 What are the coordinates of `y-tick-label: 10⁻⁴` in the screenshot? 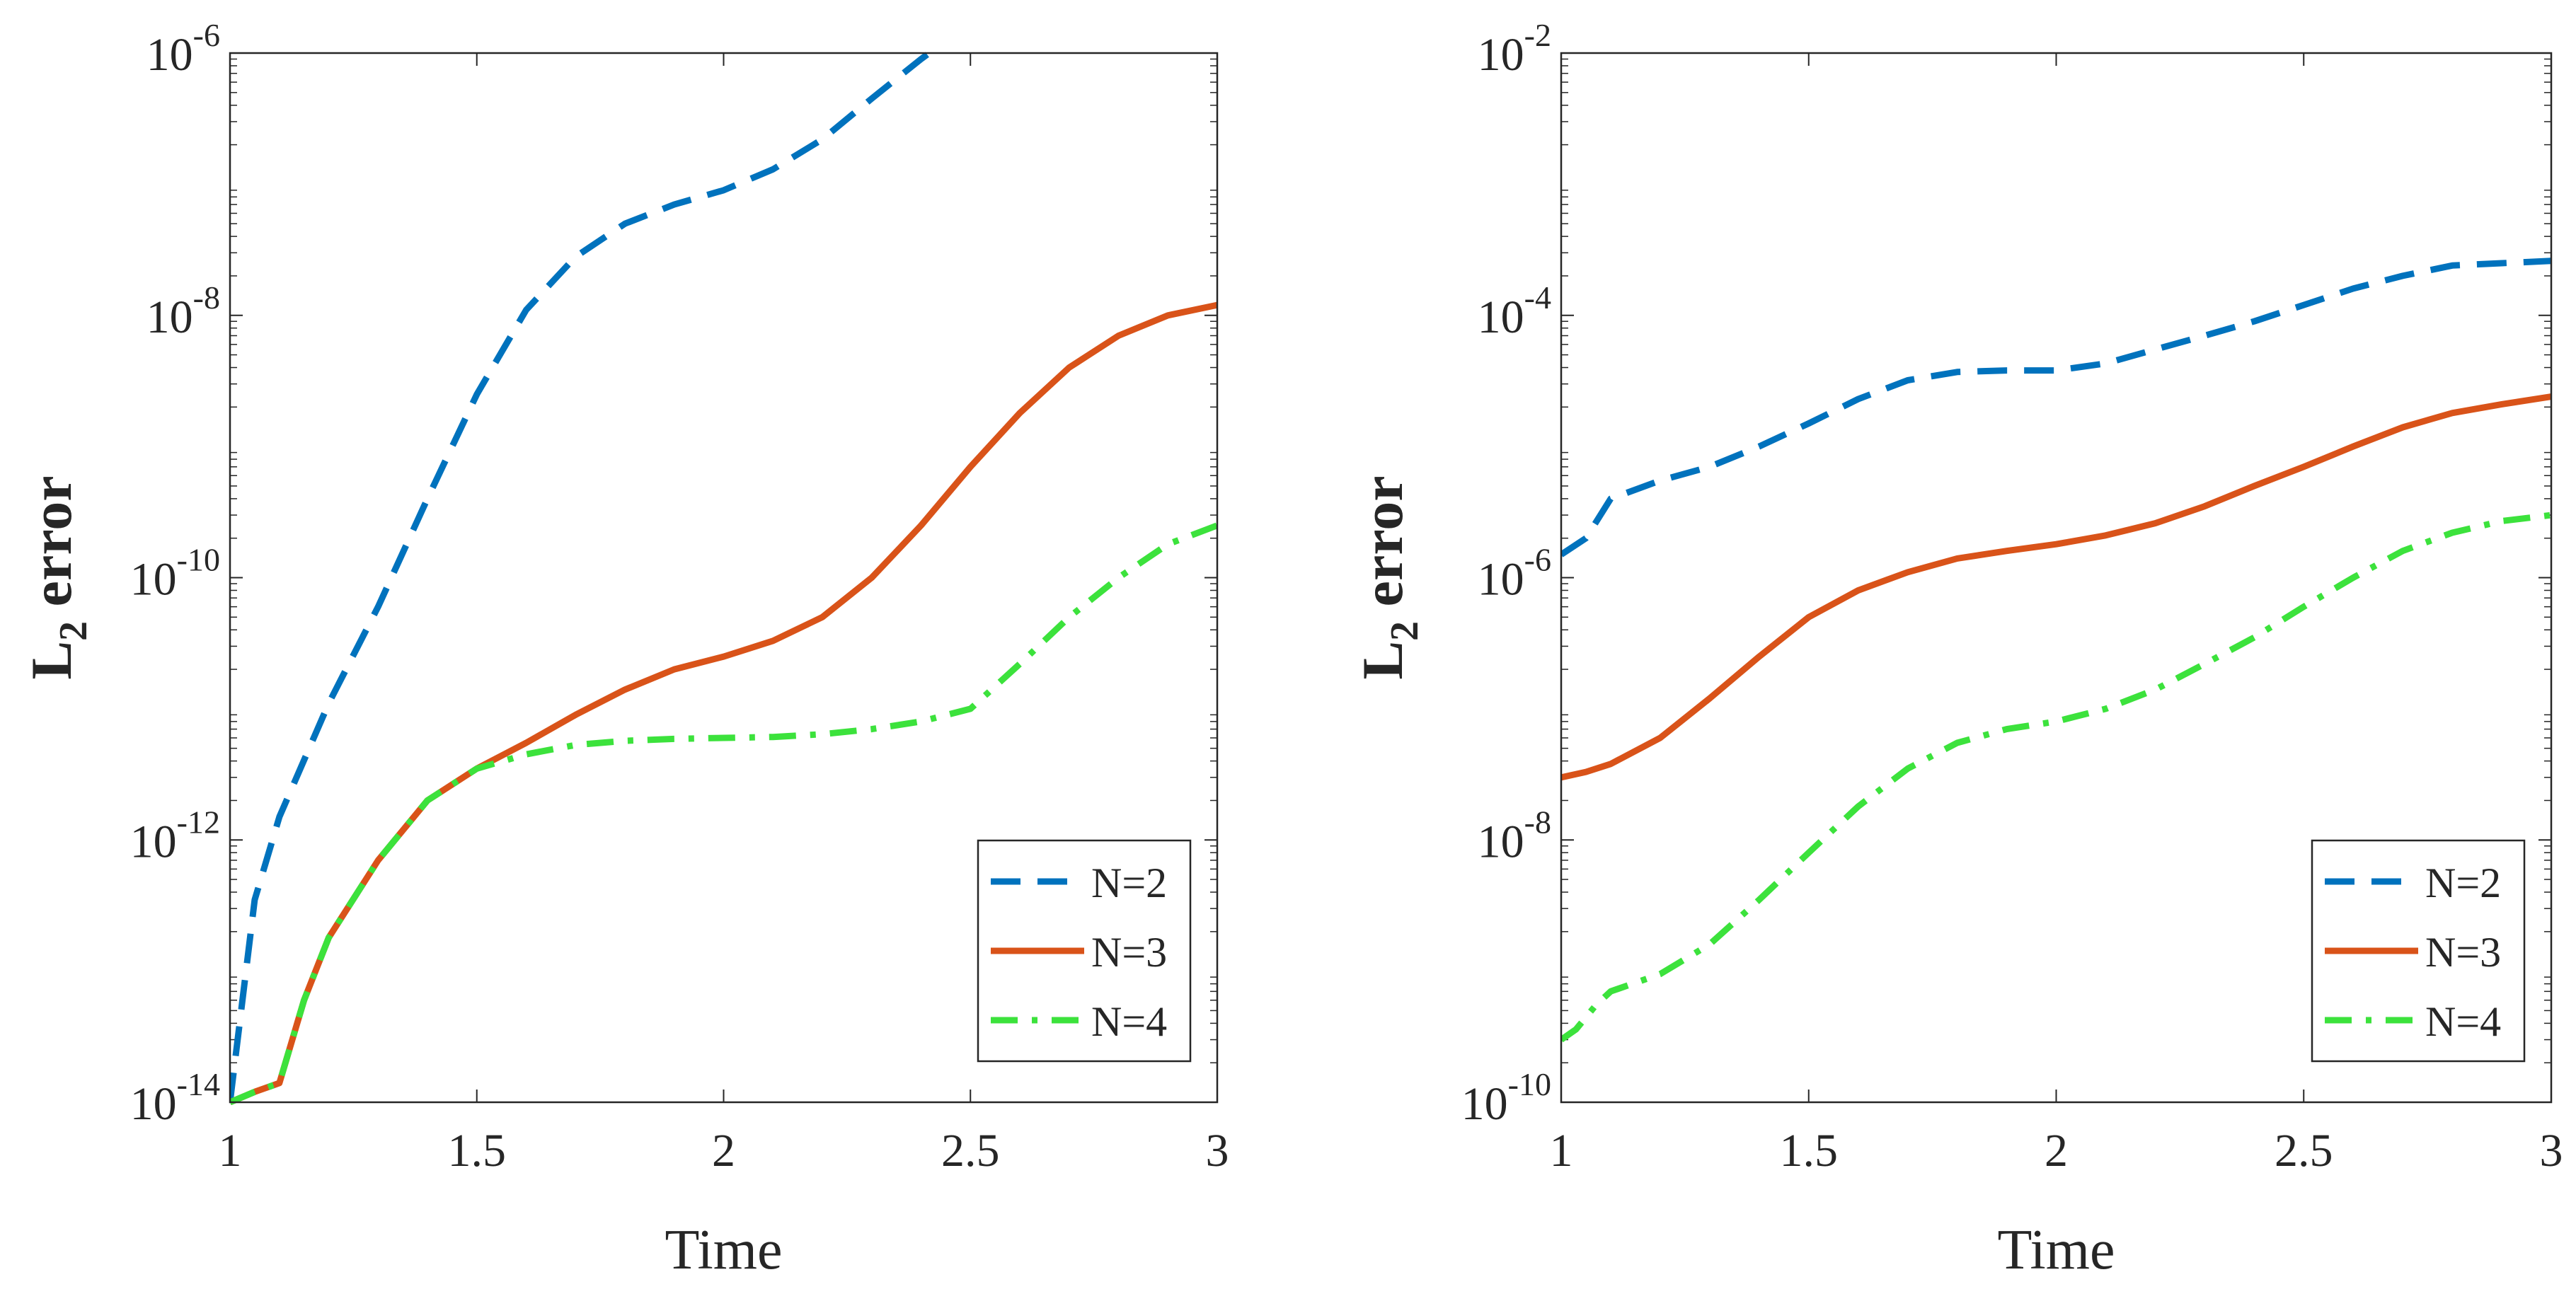 It's located at (1514, 311).